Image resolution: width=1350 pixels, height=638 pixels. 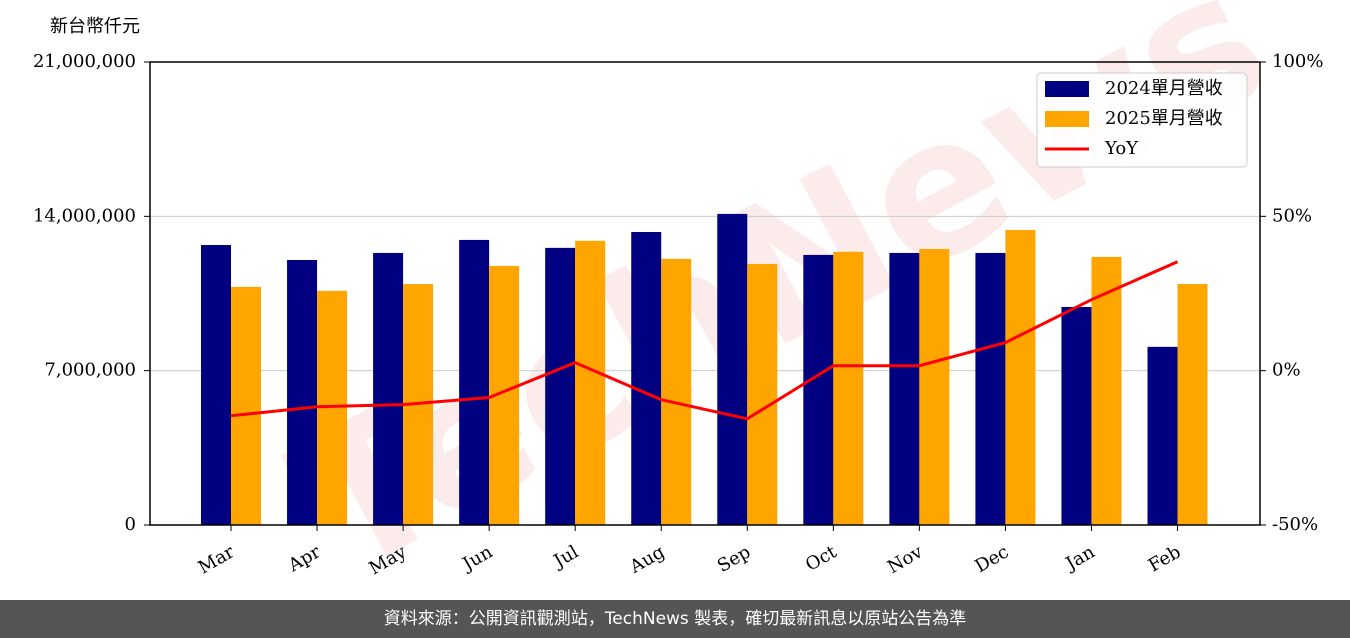 What do you see at coordinates (84, 215) in the screenshot?
I see `y-tick-label: 14,000,000` at bounding box center [84, 215].